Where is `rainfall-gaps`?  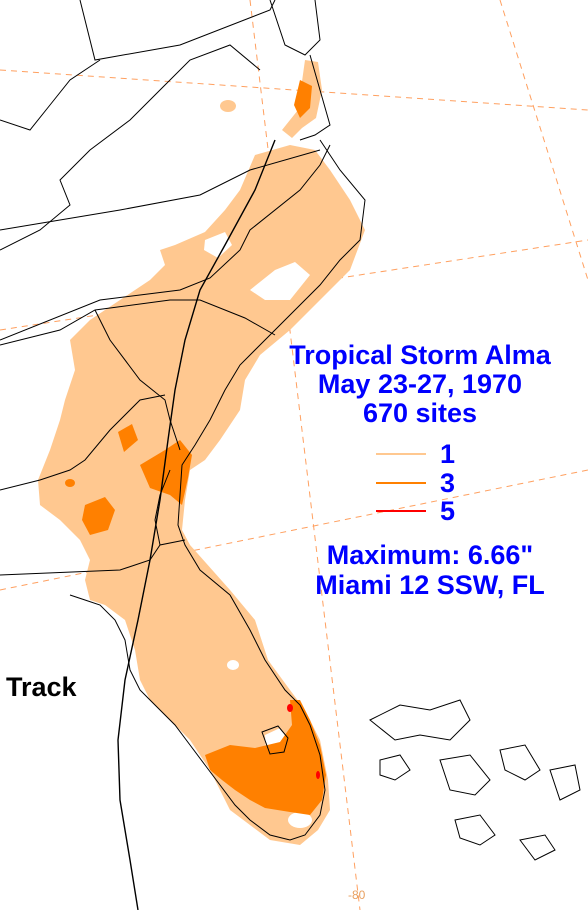
rainfall-gaps is located at coordinates (258, 530).